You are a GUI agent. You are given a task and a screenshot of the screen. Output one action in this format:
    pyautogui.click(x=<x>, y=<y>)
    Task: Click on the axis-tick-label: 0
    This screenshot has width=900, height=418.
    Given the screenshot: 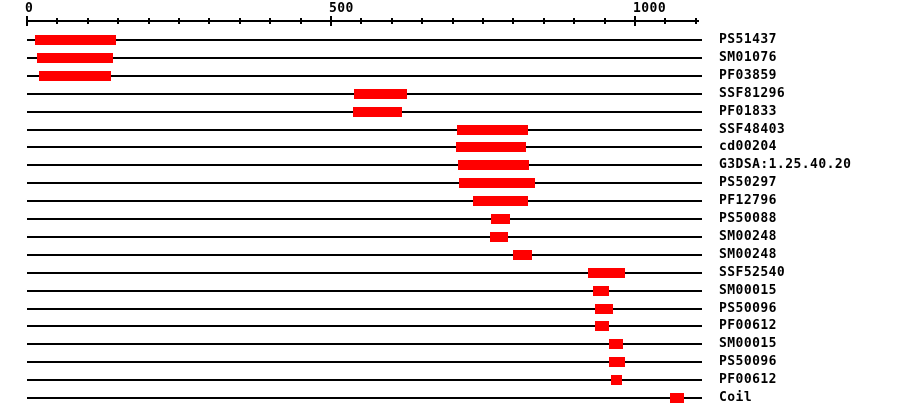 What is the action you would take?
    pyautogui.click(x=29, y=8)
    